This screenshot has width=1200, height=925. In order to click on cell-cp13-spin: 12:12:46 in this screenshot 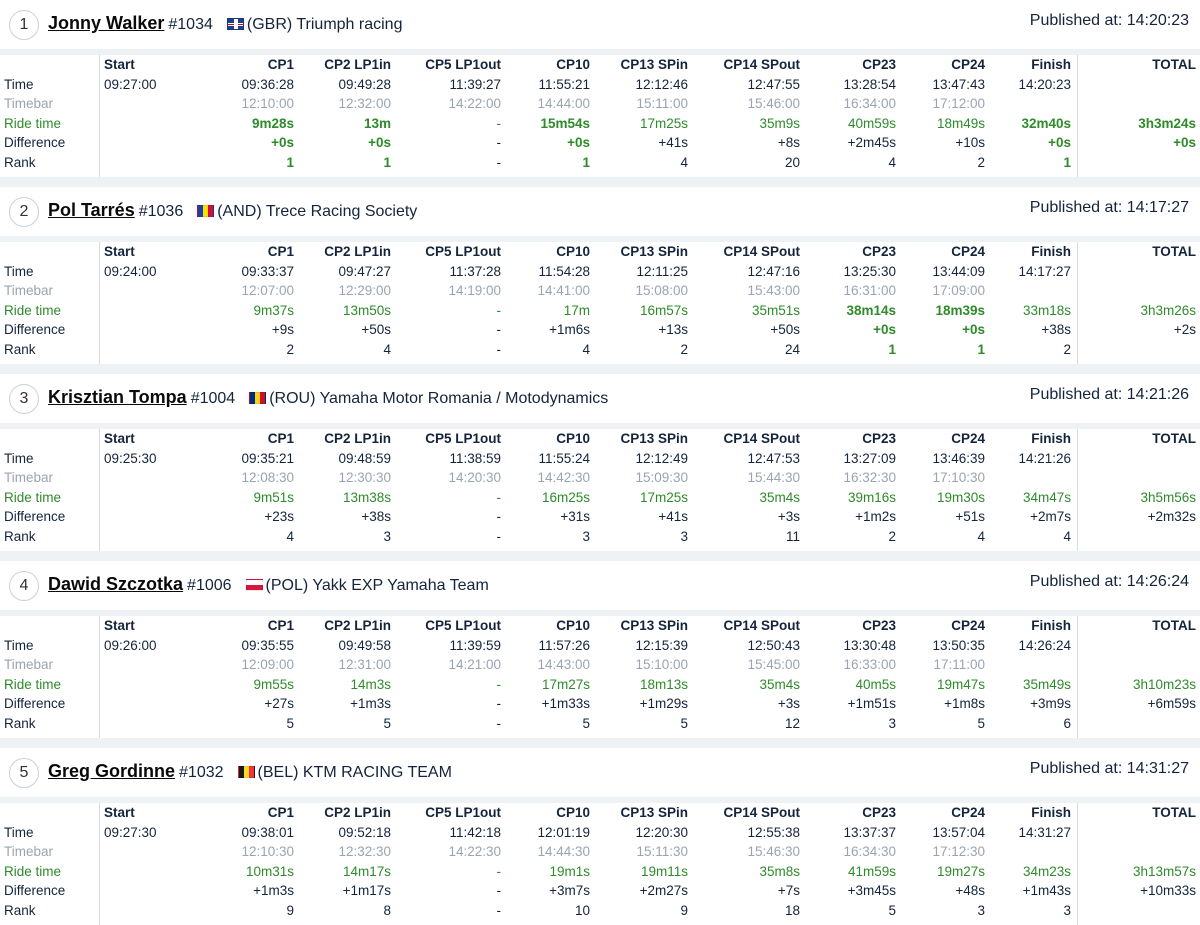, I will do `click(661, 84)`.